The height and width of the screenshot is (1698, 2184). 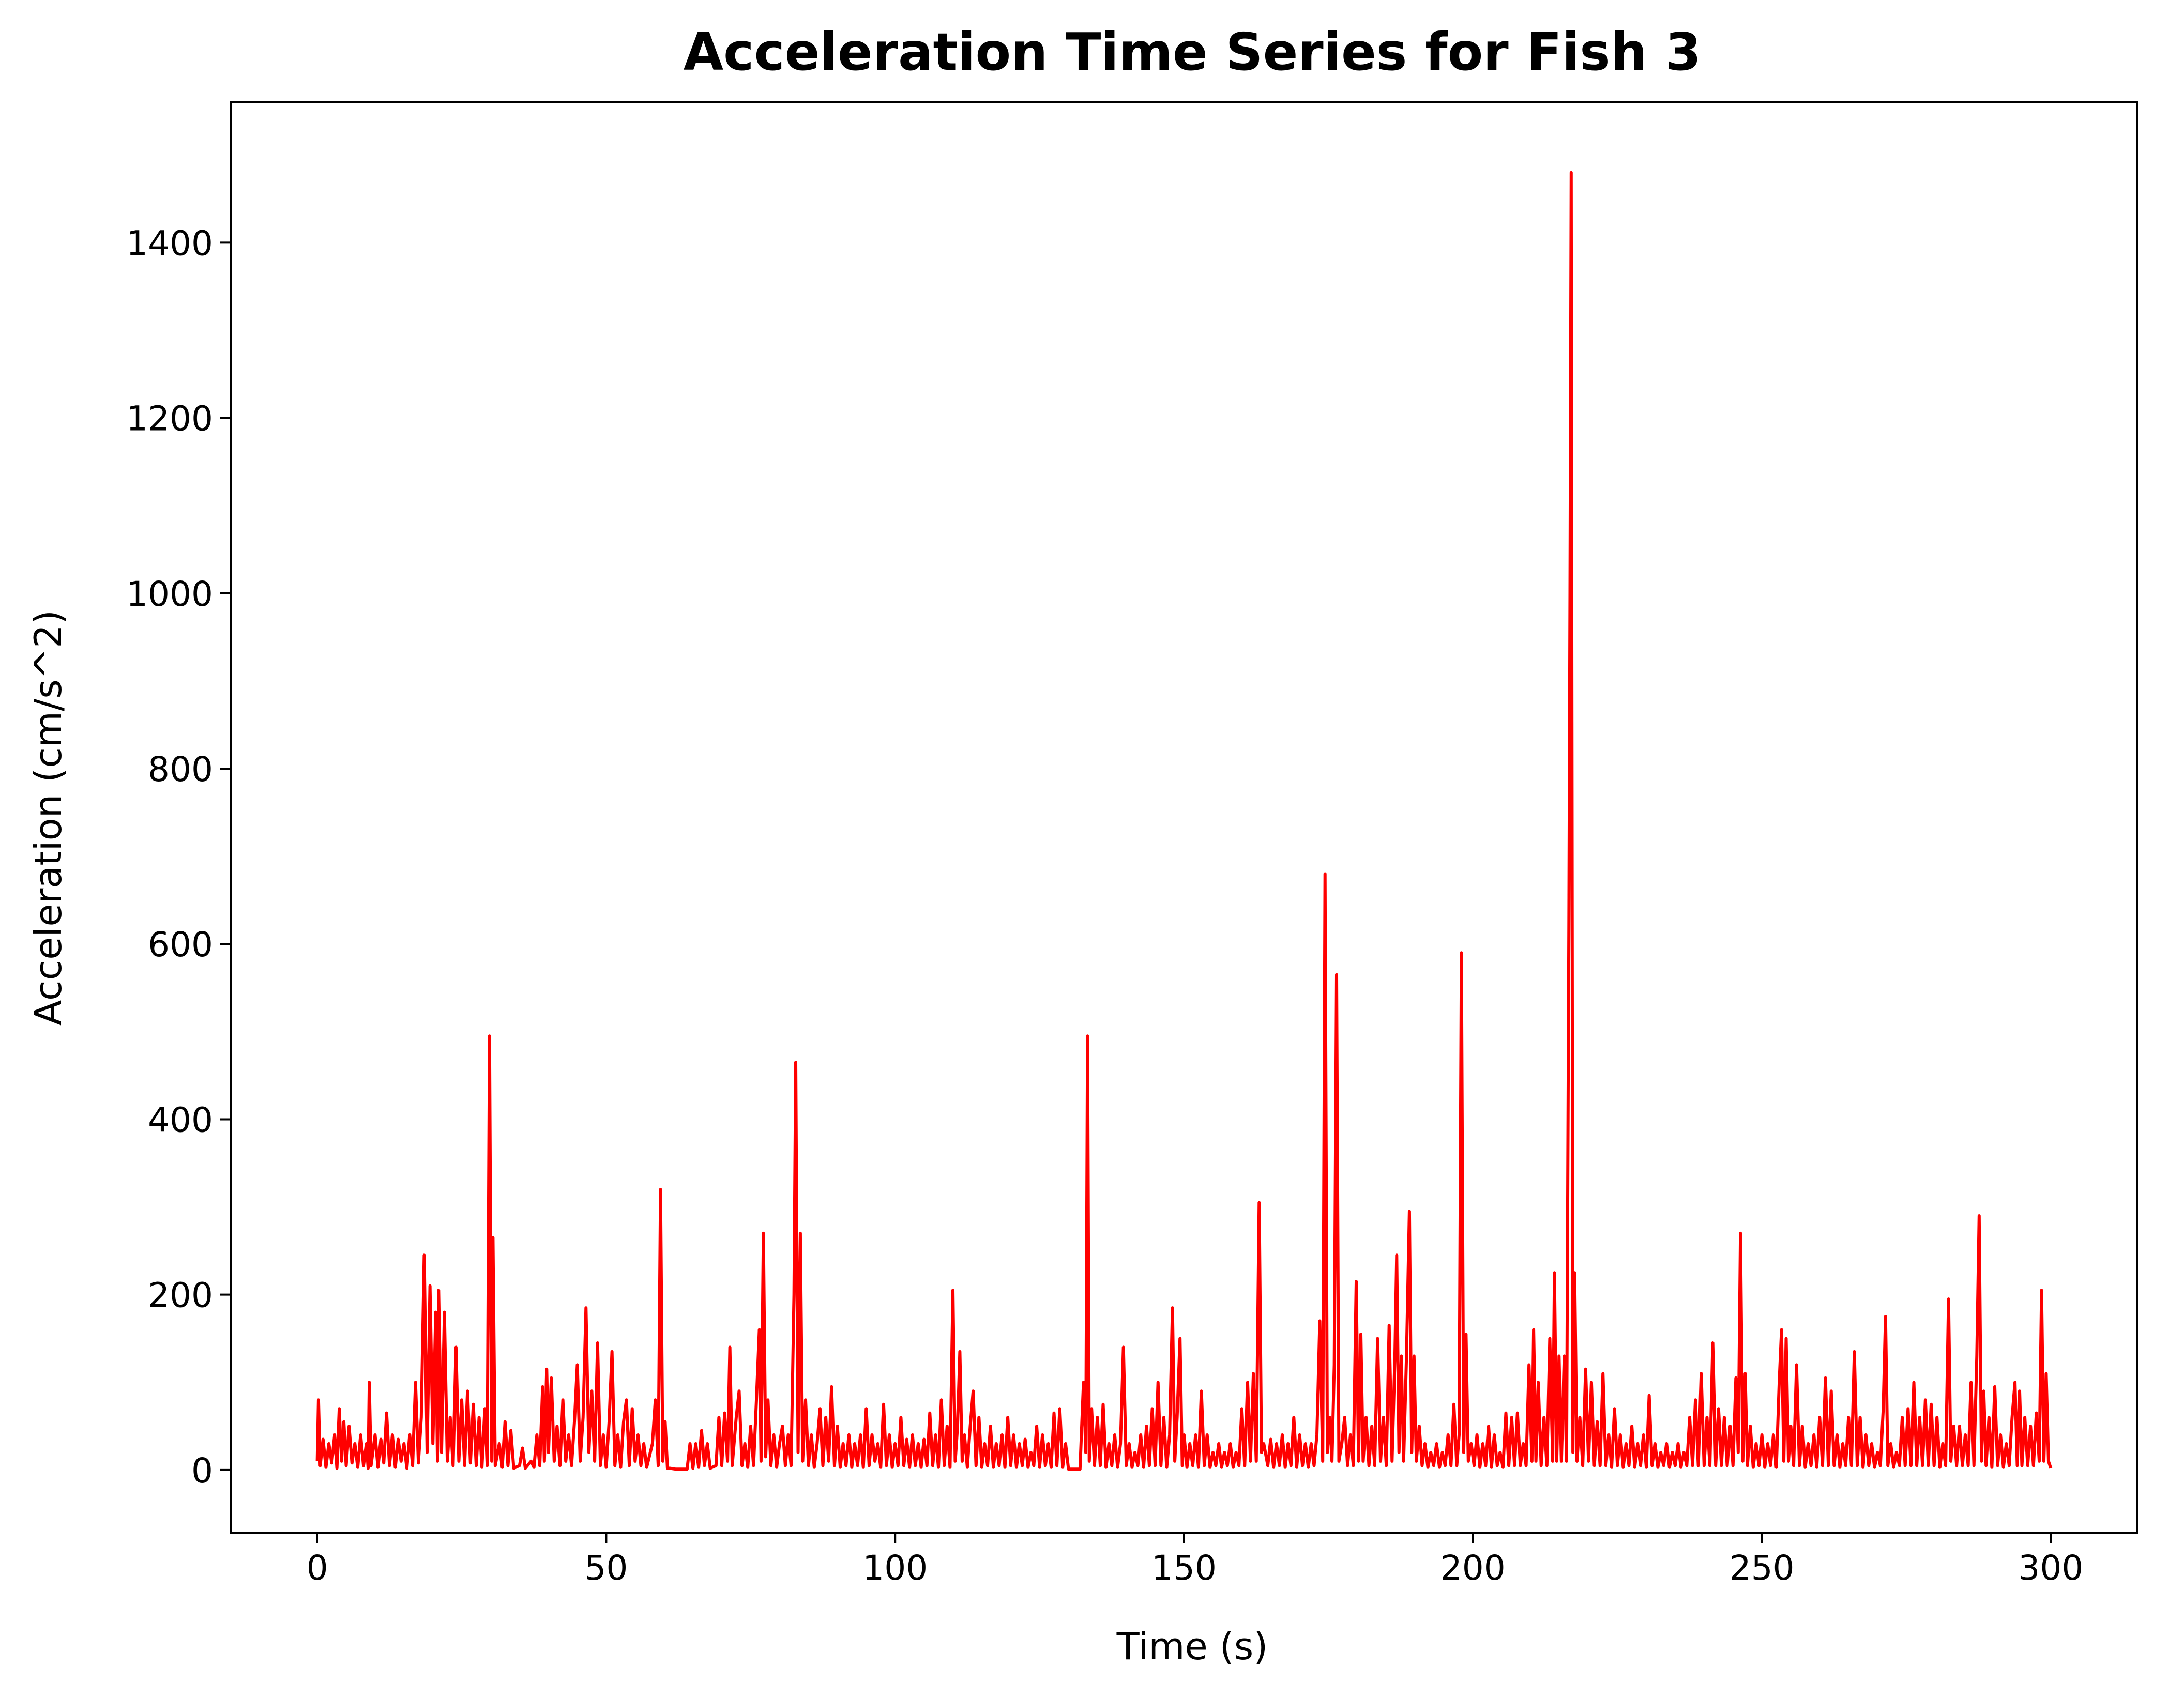 What do you see at coordinates (606, 1568) in the screenshot?
I see `x-tick-label: 50` at bounding box center [606, 1568].